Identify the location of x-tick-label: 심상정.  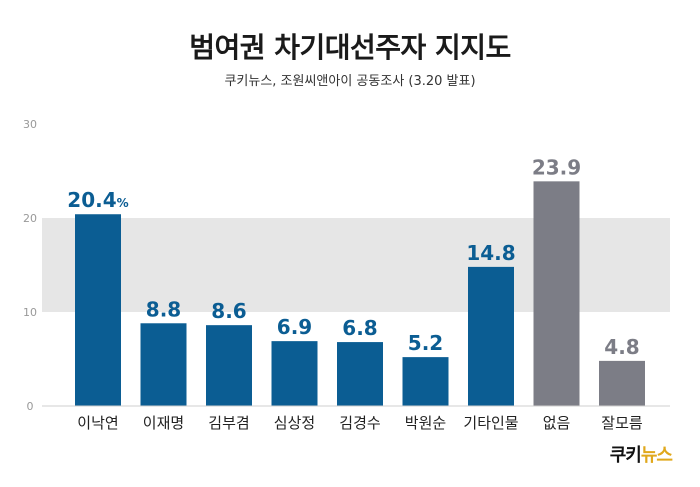
(294, 423).